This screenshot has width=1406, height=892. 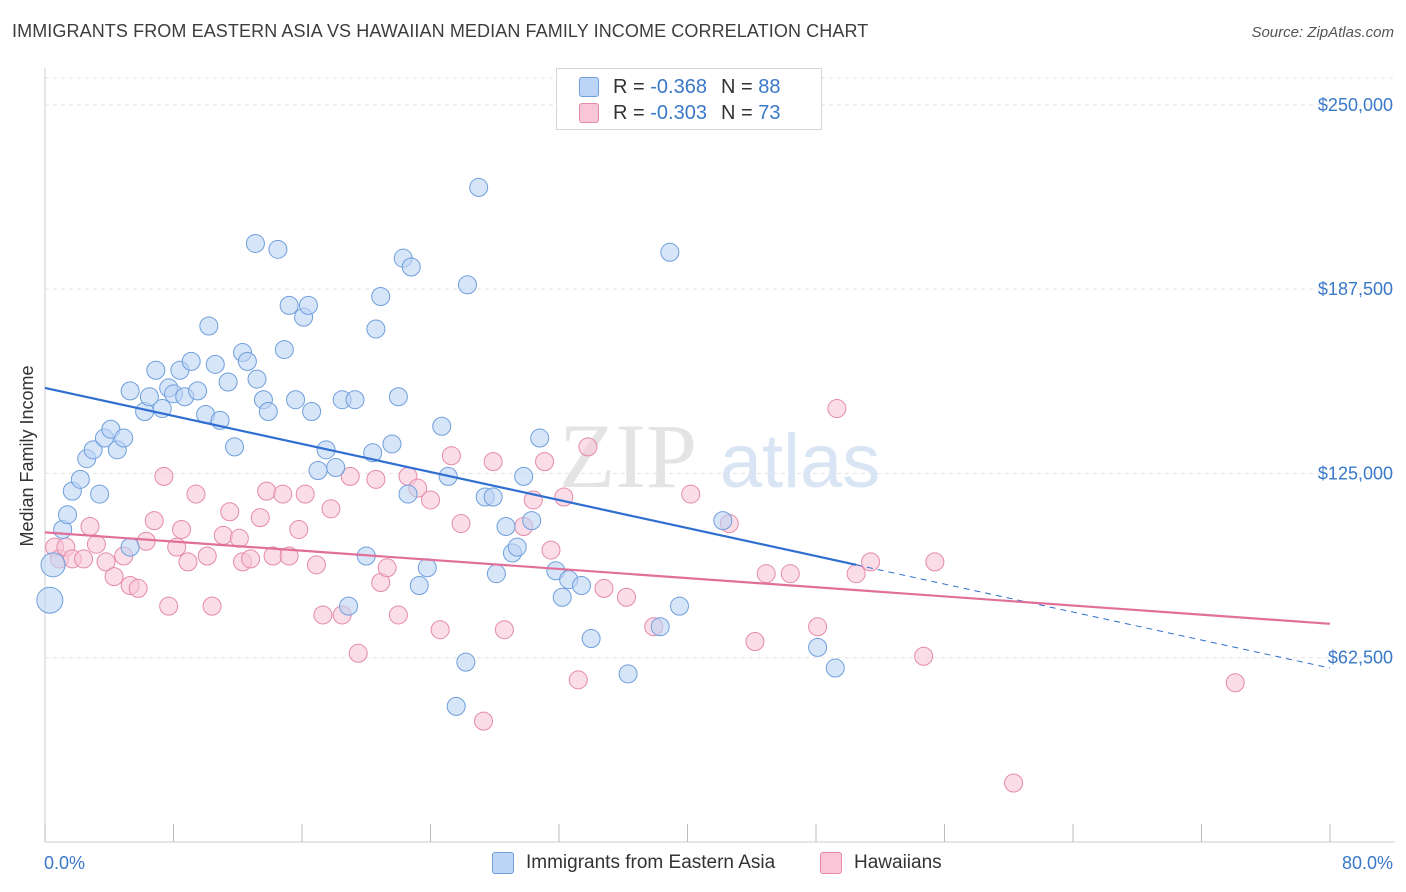 I want to click on n-label: N =, so click(x=736, y=86).